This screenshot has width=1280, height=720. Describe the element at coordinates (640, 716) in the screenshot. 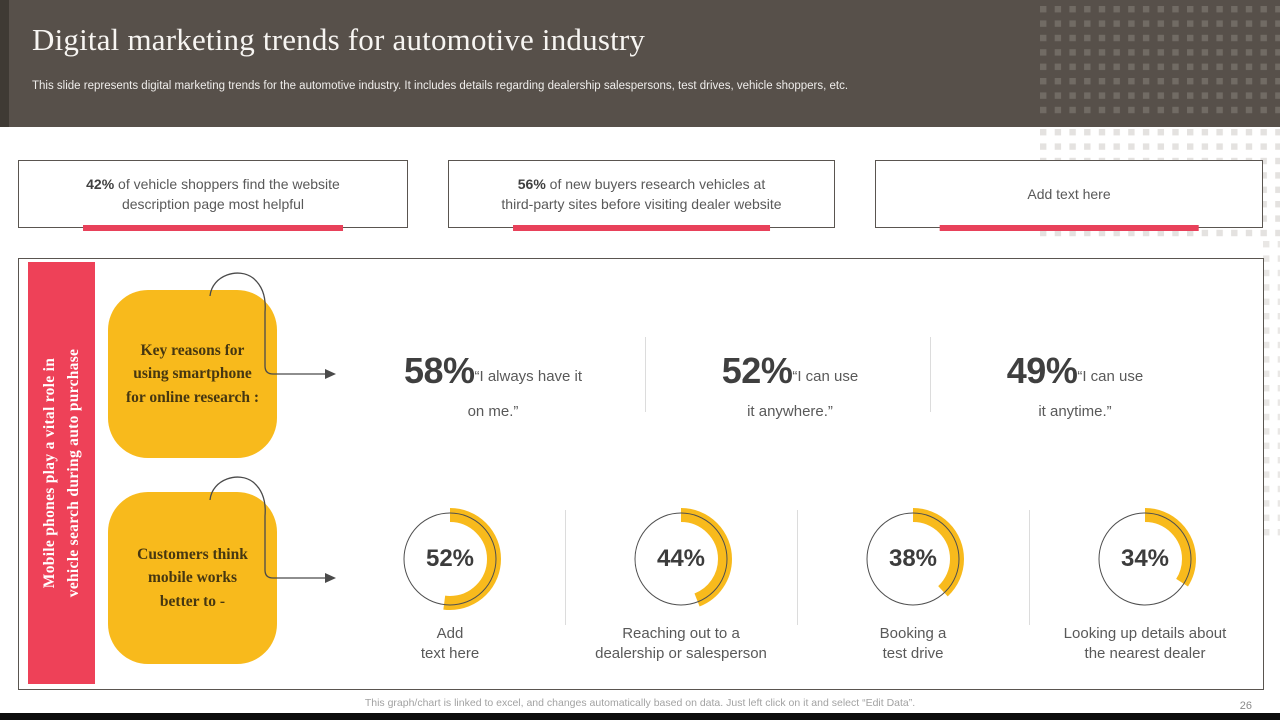

I see `bottom-edge-bar` at that location.